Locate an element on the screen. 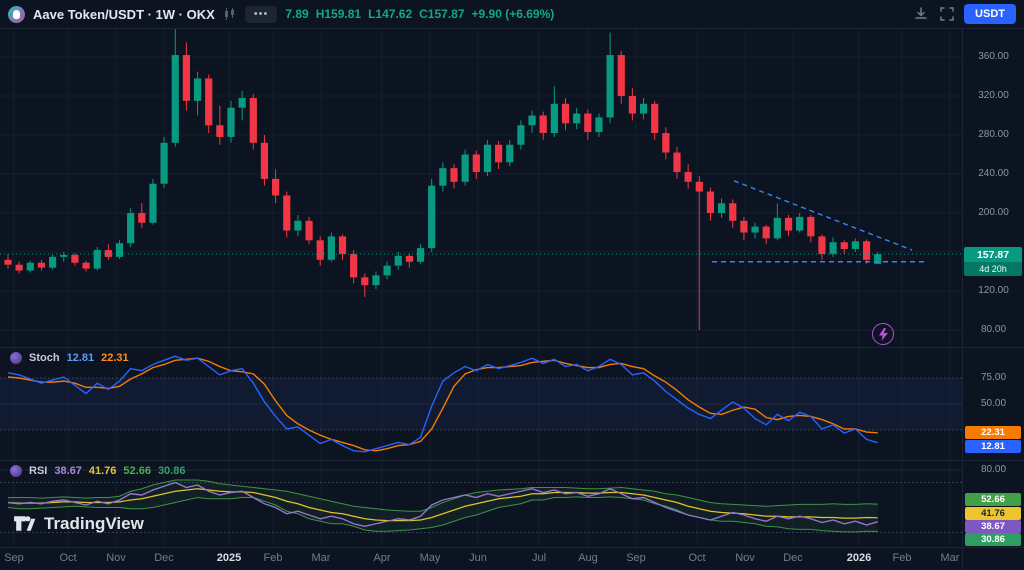  ohlc-high: H159.81 is located at coordinates (338, 14).